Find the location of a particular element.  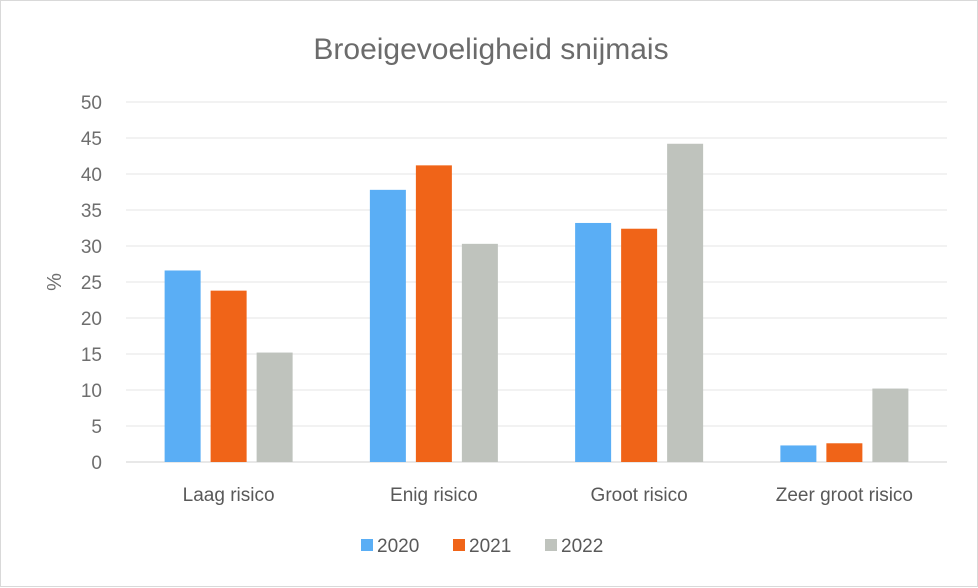

y-tick-label: 15 is located at coordinates (91, 355).